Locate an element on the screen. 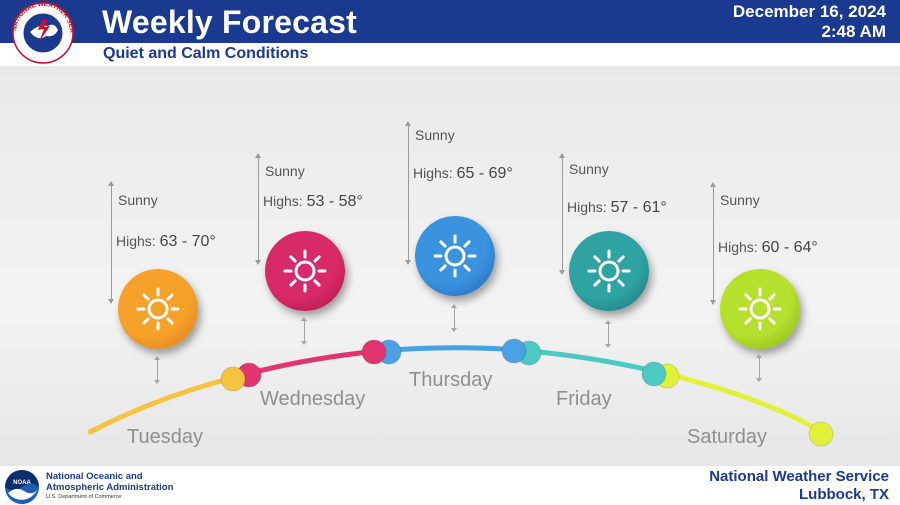 The width and height of the screenshot is (900, 505). tick-wednesday is located at coordinates (304, 331).